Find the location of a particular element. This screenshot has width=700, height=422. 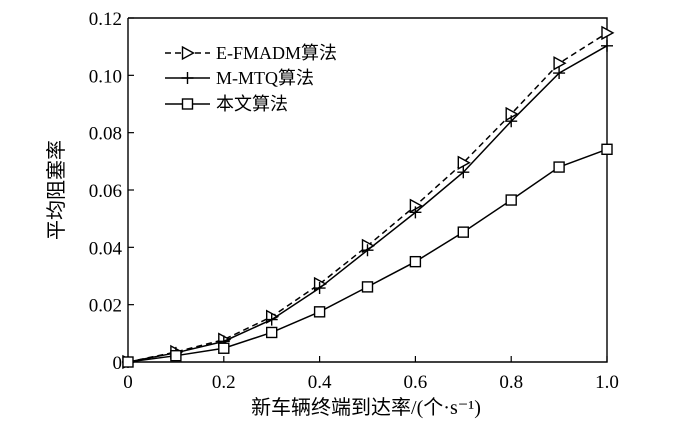

y-tick-label: 0.12 is located at coordinates (105, 19).